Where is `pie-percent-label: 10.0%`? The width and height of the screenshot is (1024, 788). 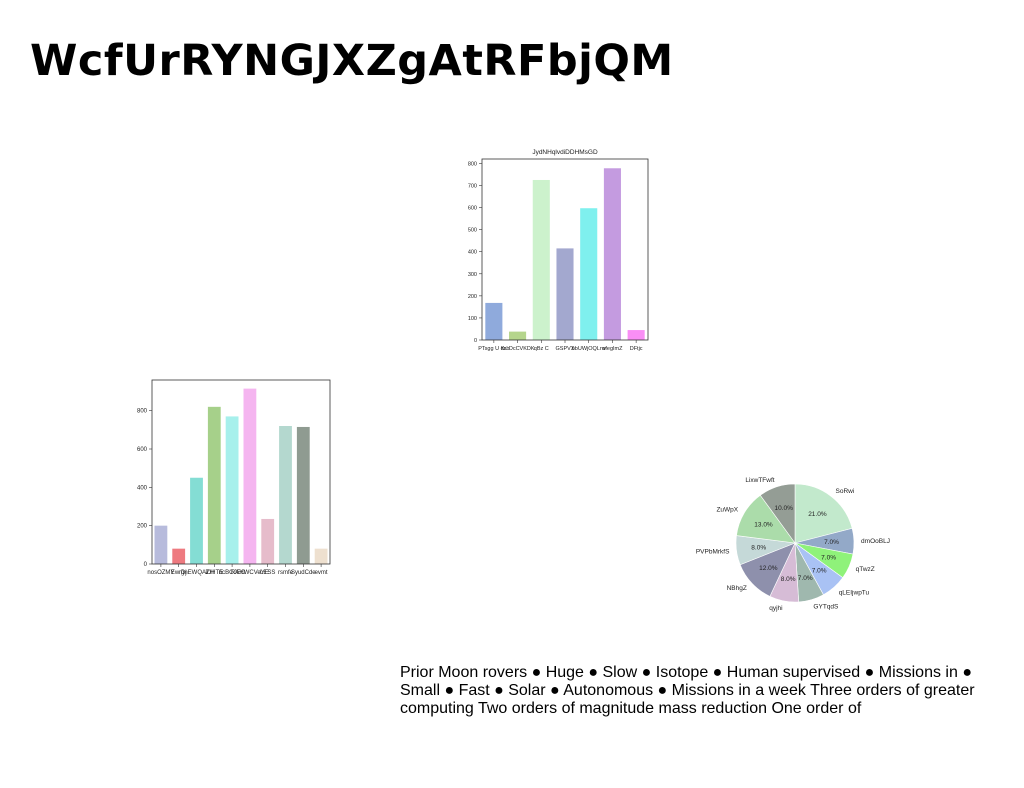
pie-percent-label: 10.0% is located at coordinates (783, 508).